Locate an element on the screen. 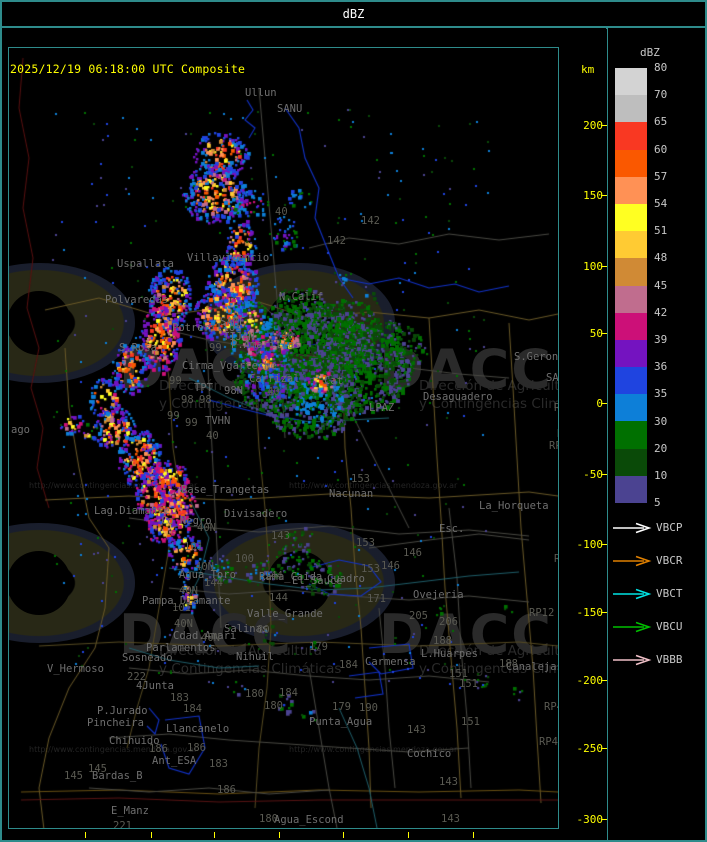 This screenshot has height=842, width=707. map-place-label: Canalejas is located at coordinates (532, 667).